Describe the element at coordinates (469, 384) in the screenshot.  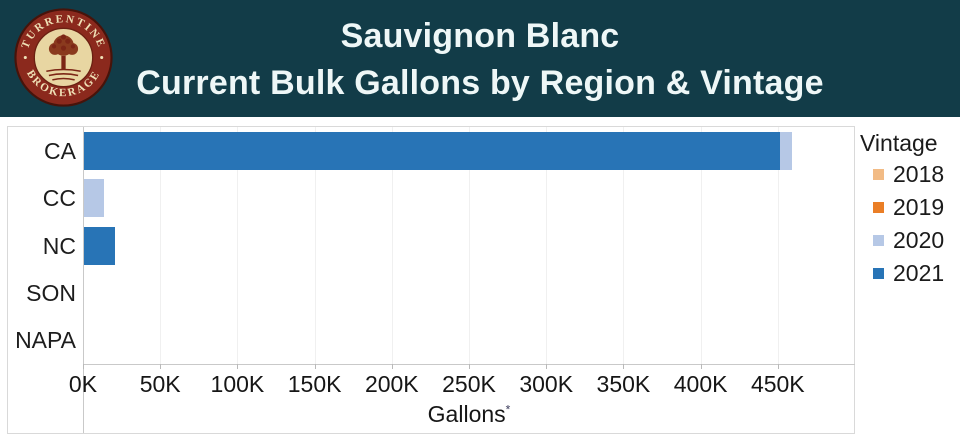
I see `x-tick-label: 250K` at that location.